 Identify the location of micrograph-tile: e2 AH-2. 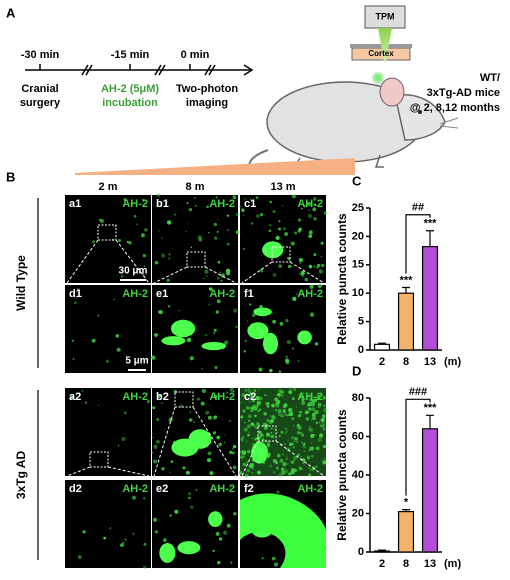
(195, 524).